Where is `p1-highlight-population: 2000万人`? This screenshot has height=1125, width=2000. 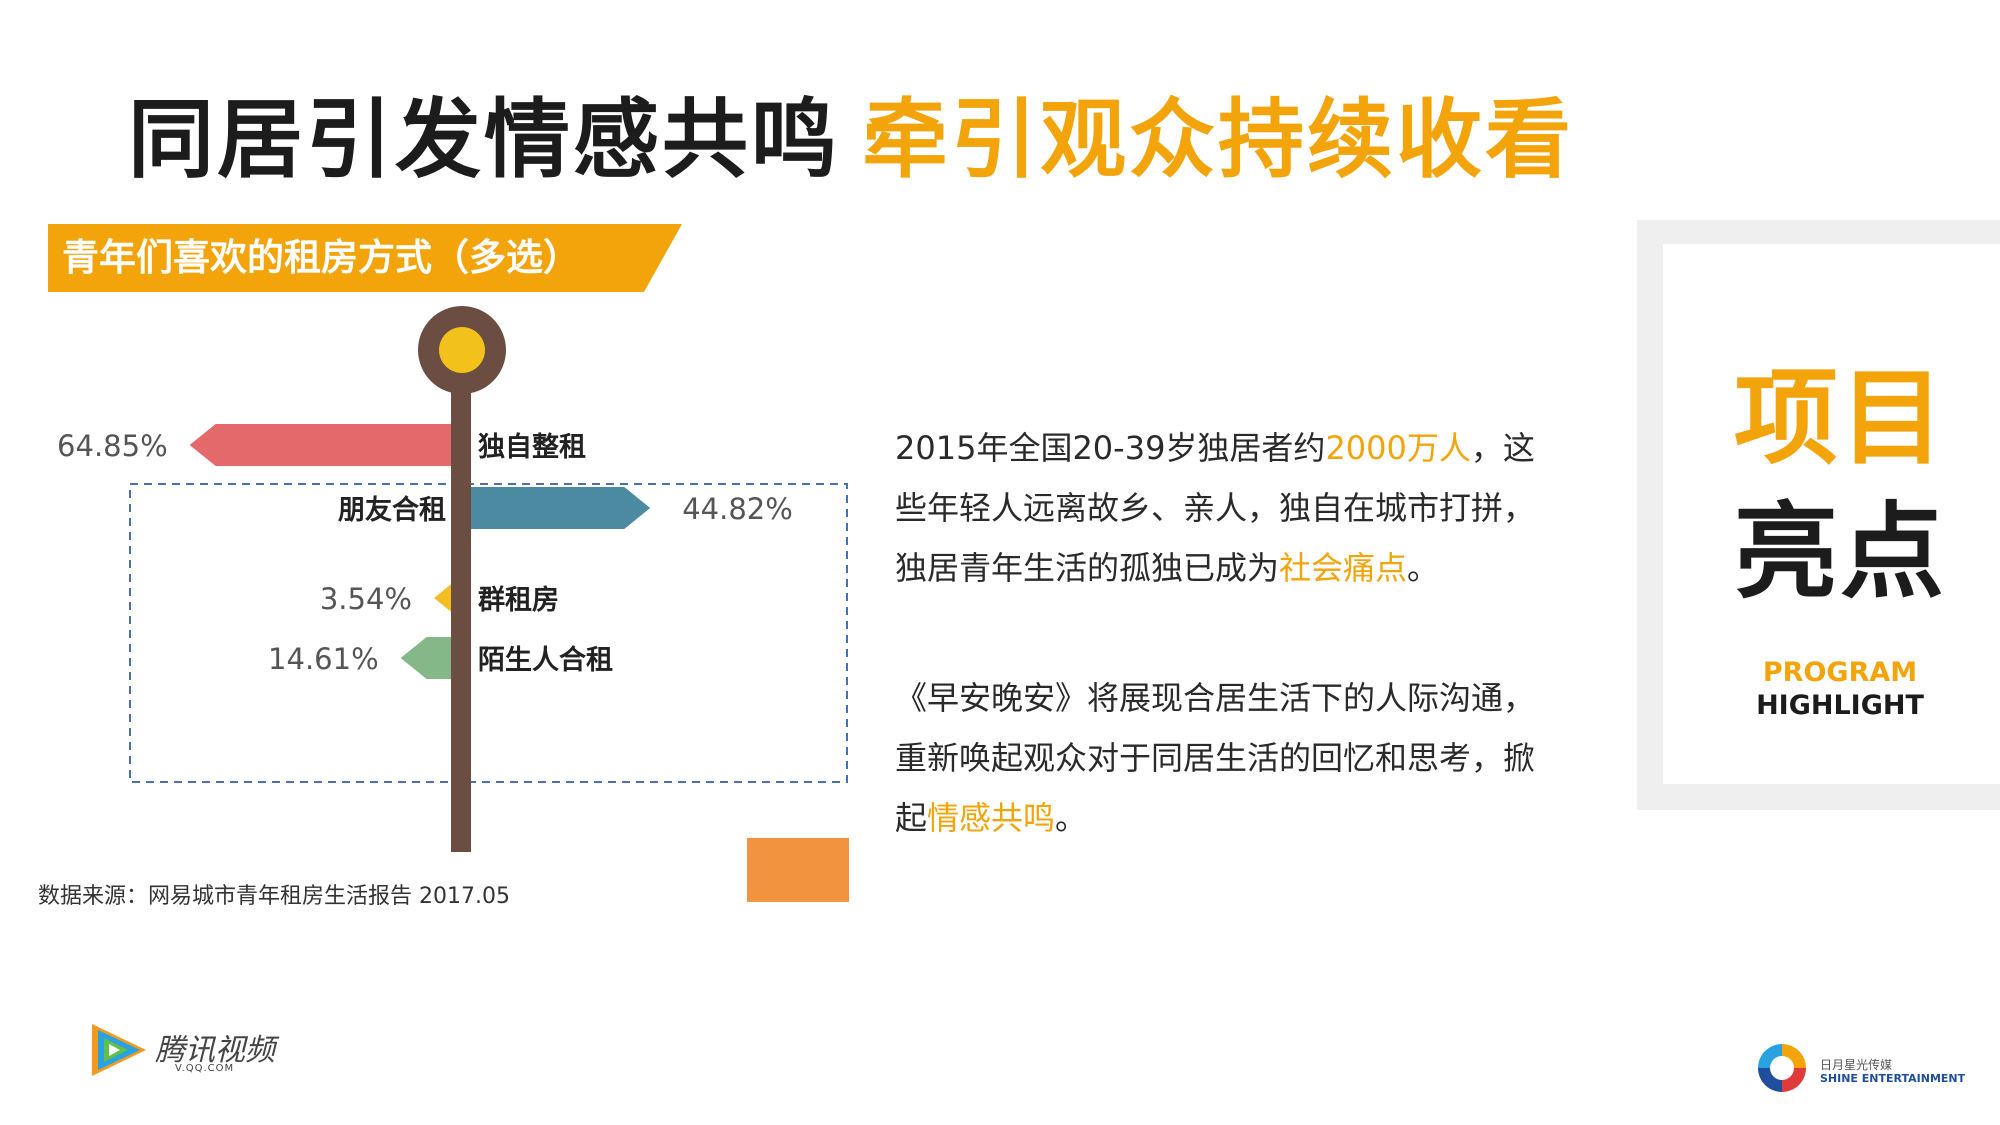 p1-highlight-population: 2000万人 is located at coordinates (1398, 448).